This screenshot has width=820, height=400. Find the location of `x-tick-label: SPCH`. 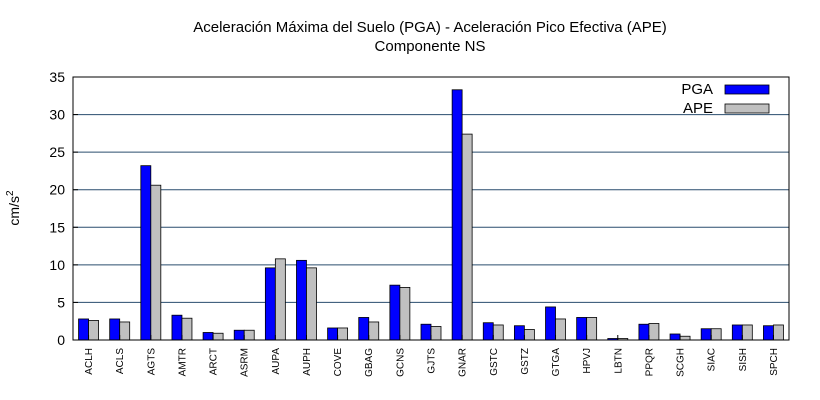

x-tick-label: SPCH is located at coordinates (774, 362).